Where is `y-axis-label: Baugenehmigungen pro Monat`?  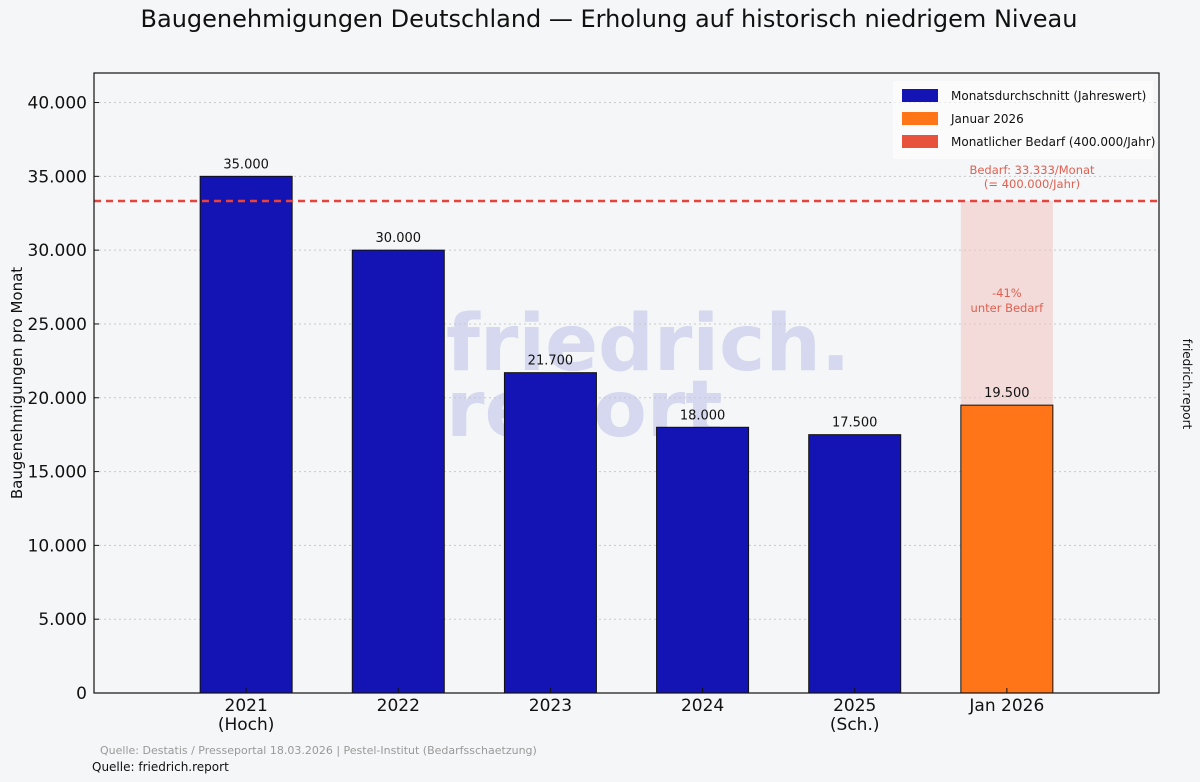 y-axis-label: Baugenehmigungen pro Monat is located at coordinates (17, 383).